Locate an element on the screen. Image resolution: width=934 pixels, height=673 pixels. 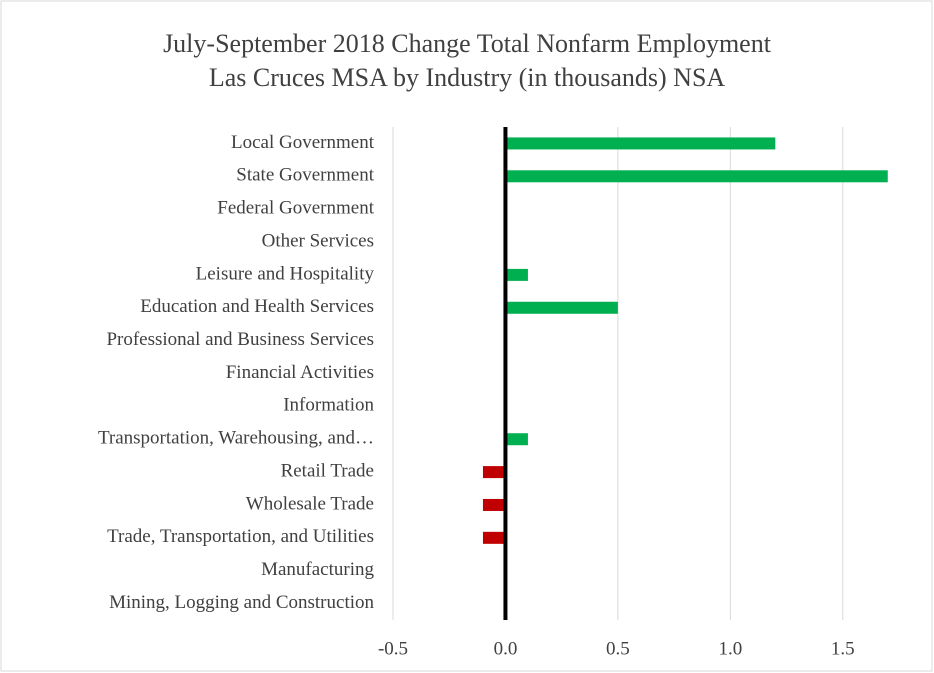
y-tick-label: Leisure and Hospitality is located at coordinates (285, 273).